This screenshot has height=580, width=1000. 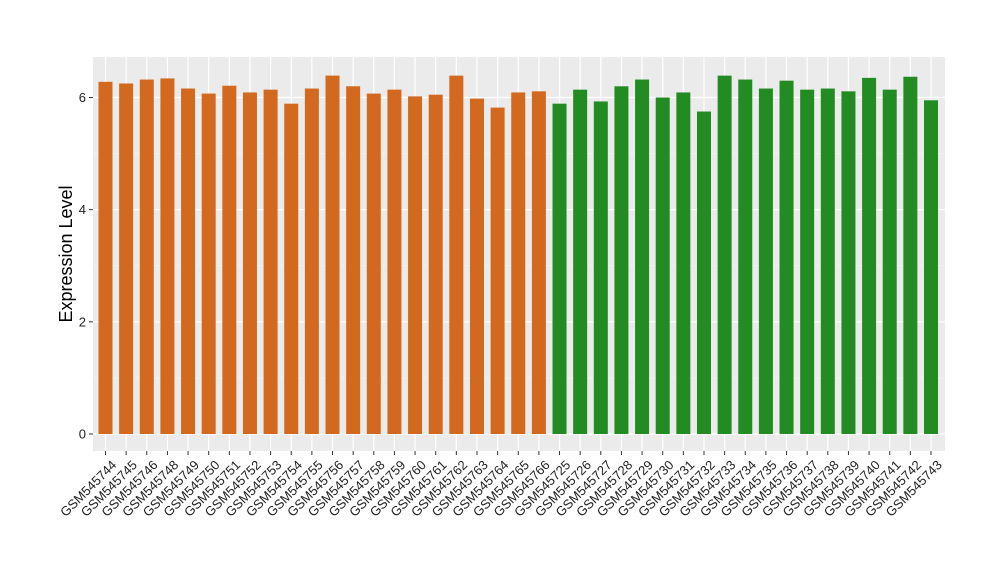 I want to click on bar-GSM545745, so click(x=126, y=259).